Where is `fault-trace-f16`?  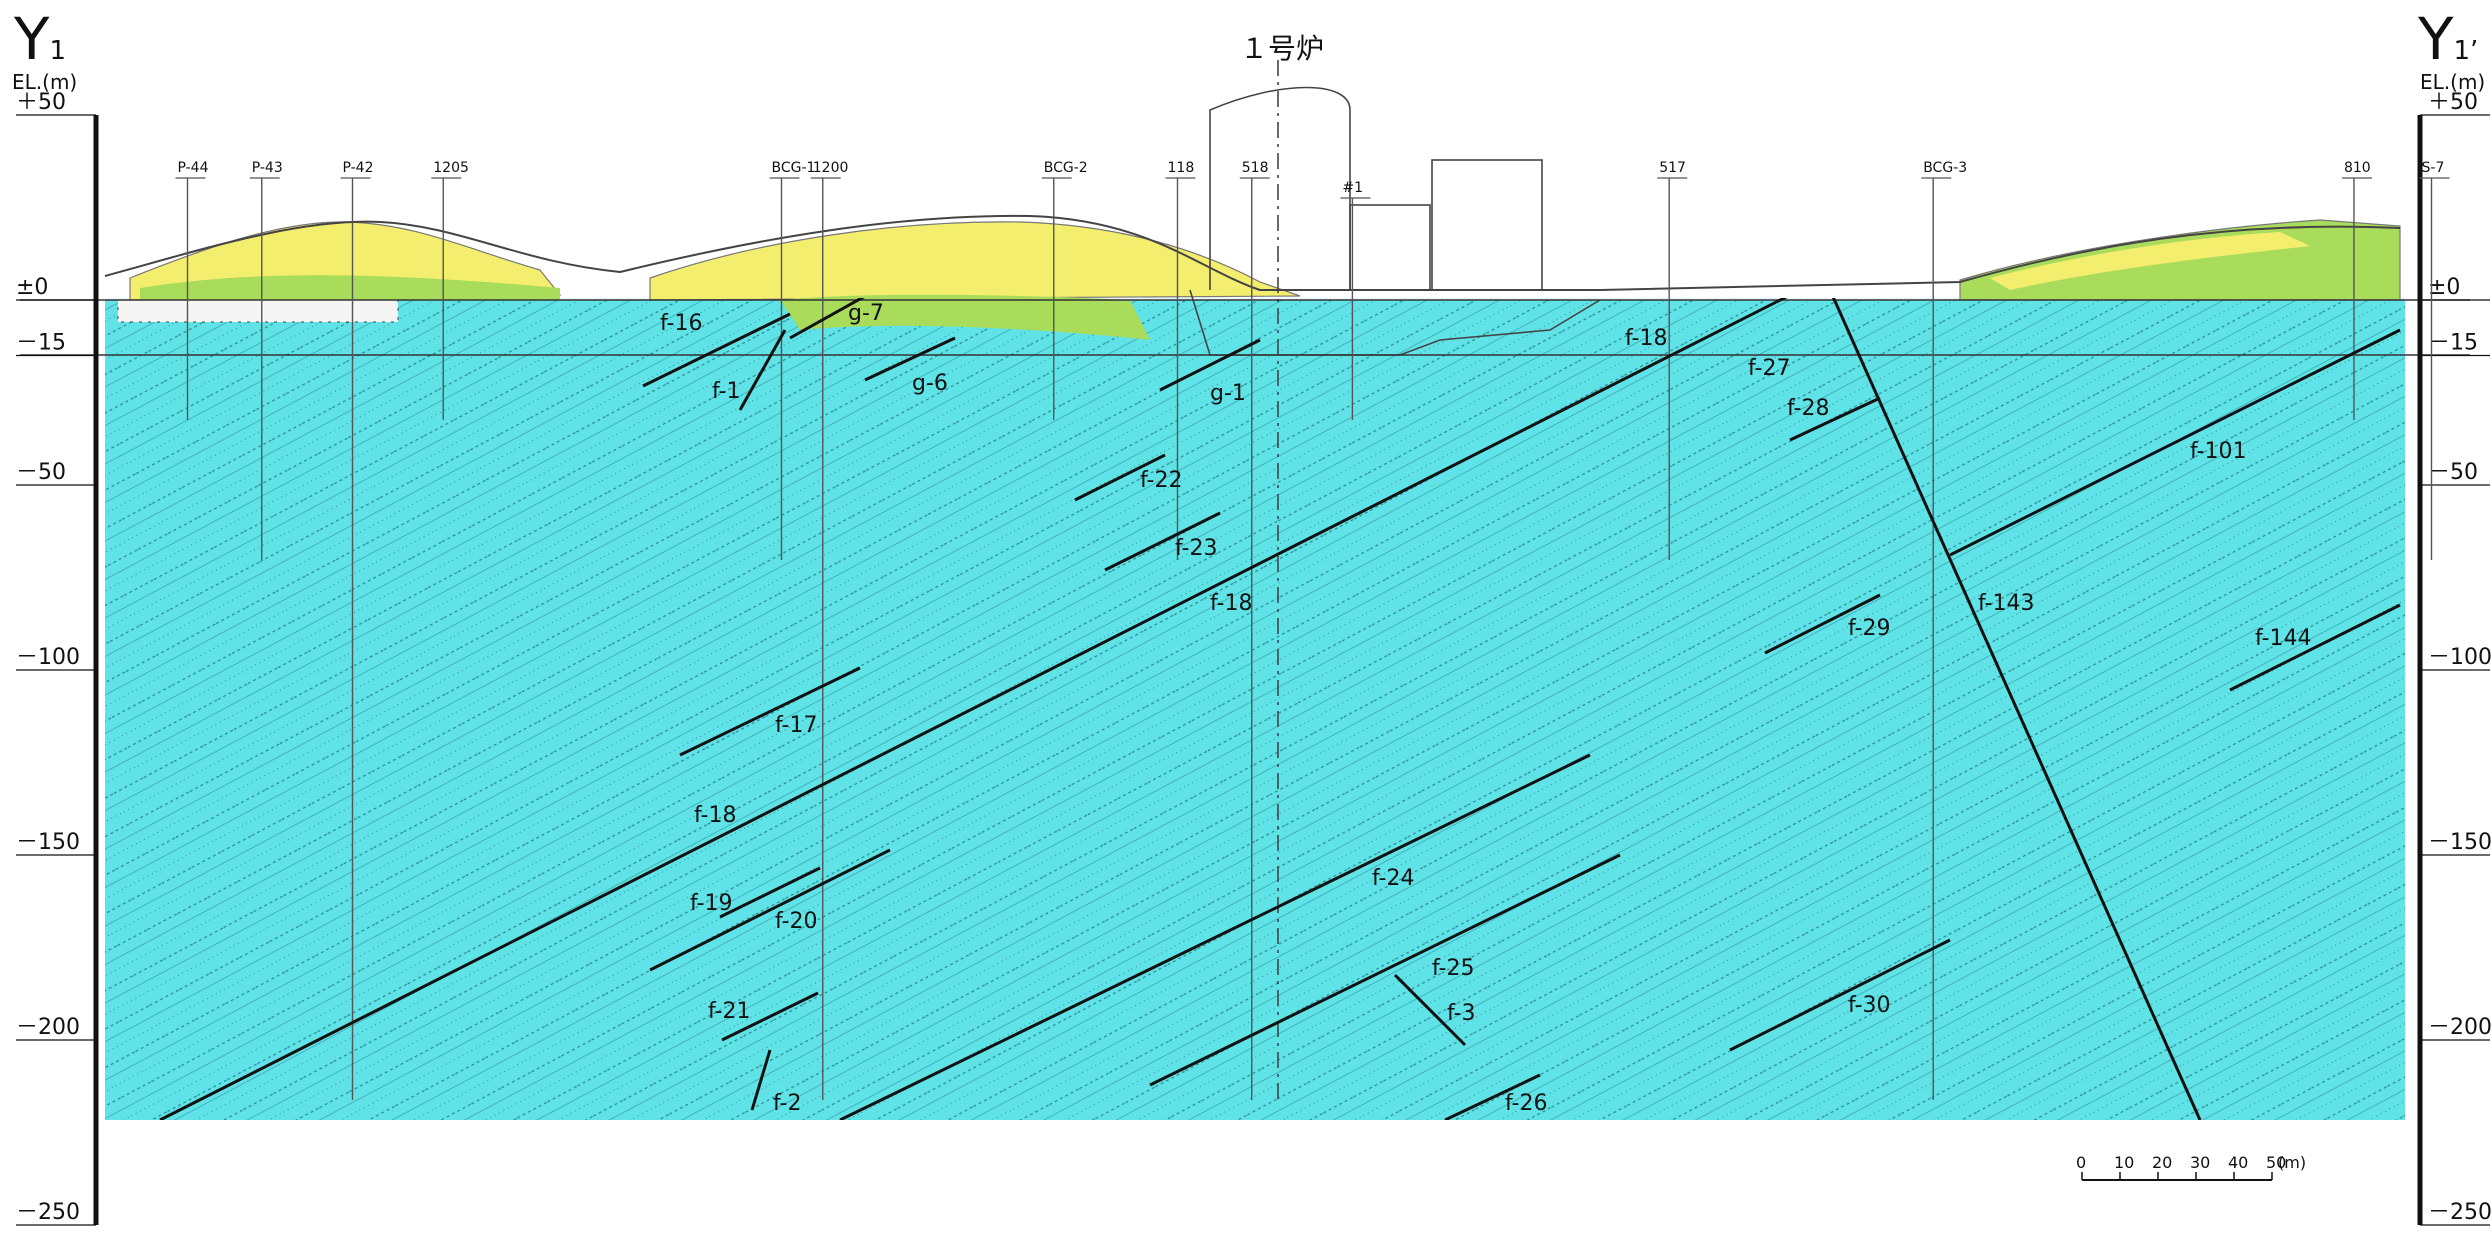
fault-trace-f16 is located at coordinates (716, 350).